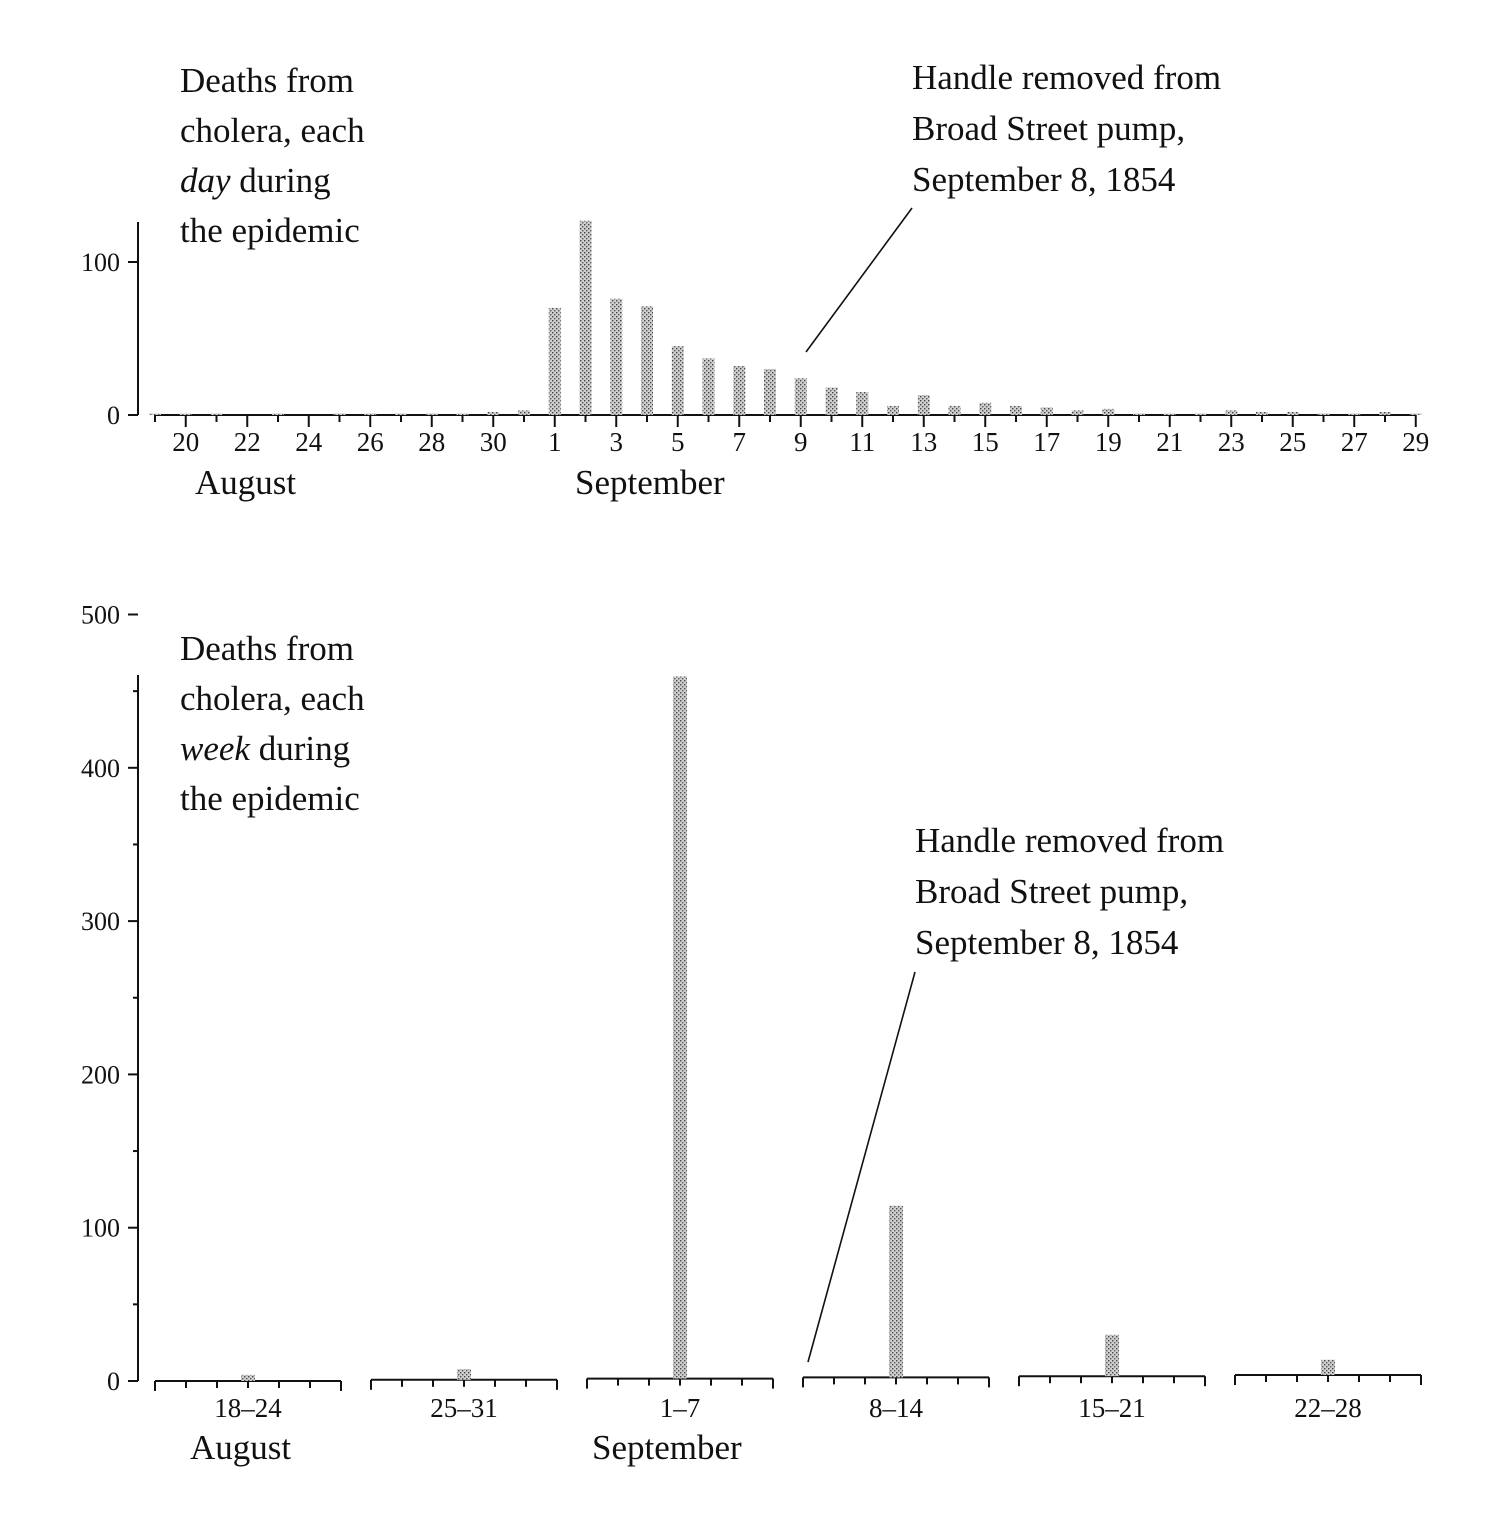 This screenshot has height=1514, width=1506. I want to click on weekly-x-tick-label: 1–7, so click(680, 1408).